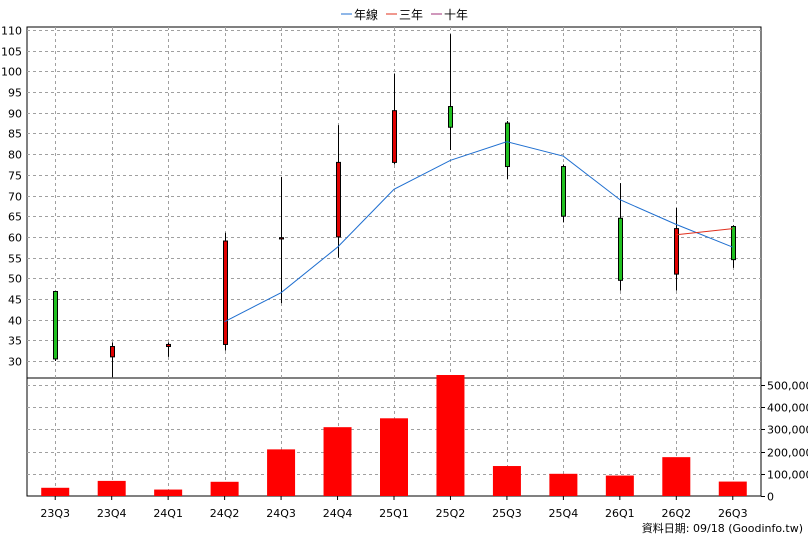  Describe the element at coordinates (620, 513) in the screenshot. I see `x-tick-label: 26Q1` at that location.